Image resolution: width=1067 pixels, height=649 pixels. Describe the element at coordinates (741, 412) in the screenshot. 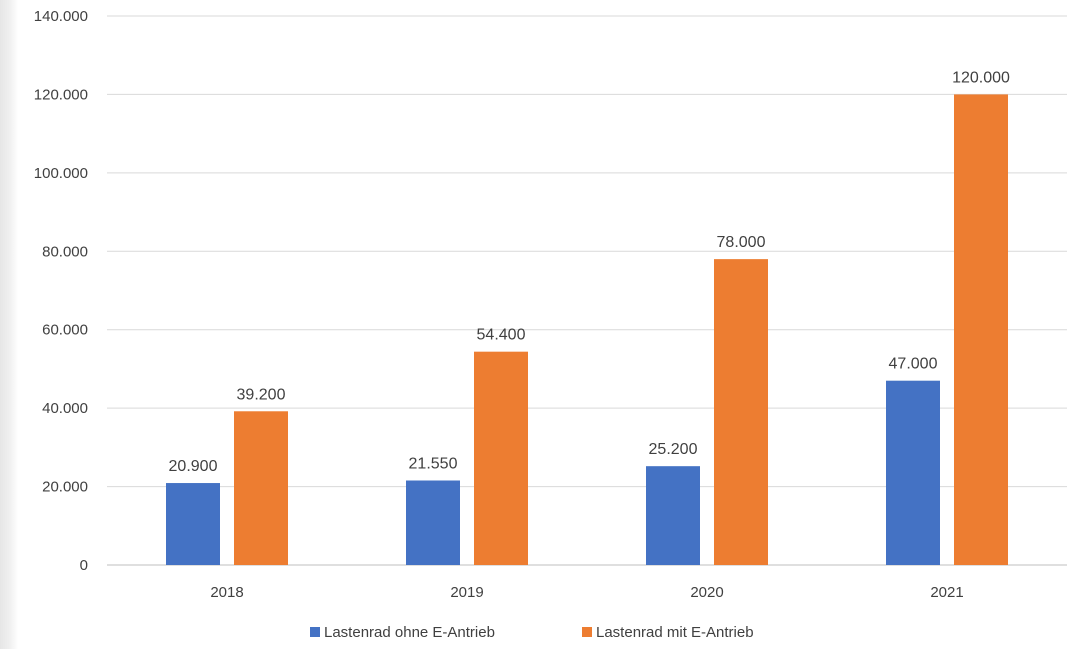

I see `bar-mit-e-antrieb-2020` at that location.